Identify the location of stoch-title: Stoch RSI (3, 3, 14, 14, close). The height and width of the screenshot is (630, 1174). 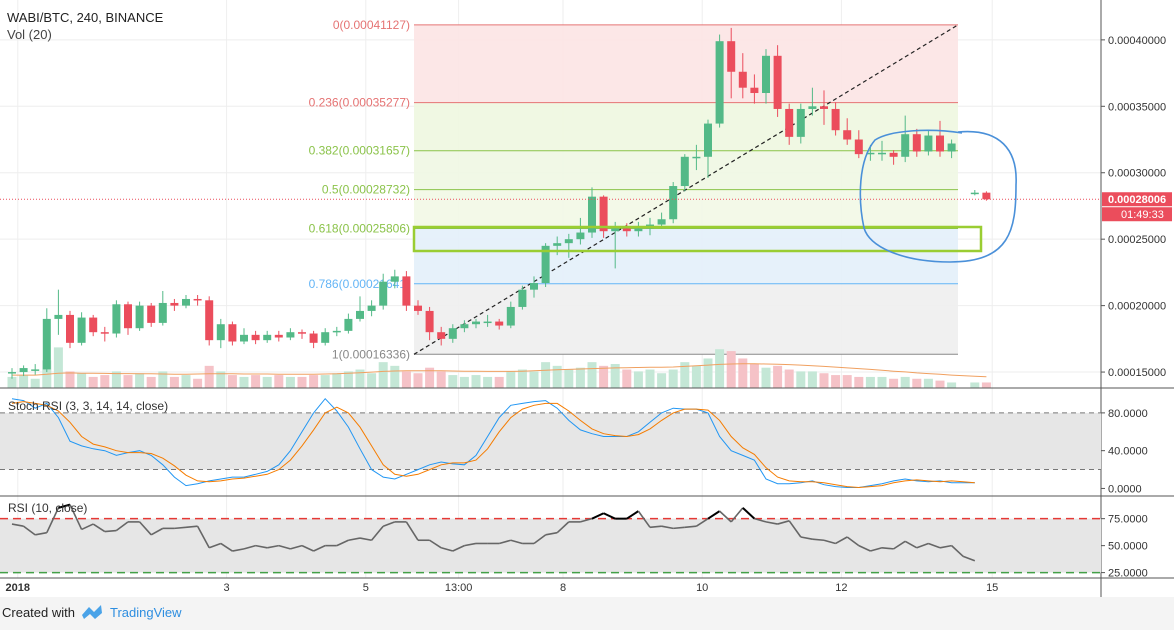
(88, 406).